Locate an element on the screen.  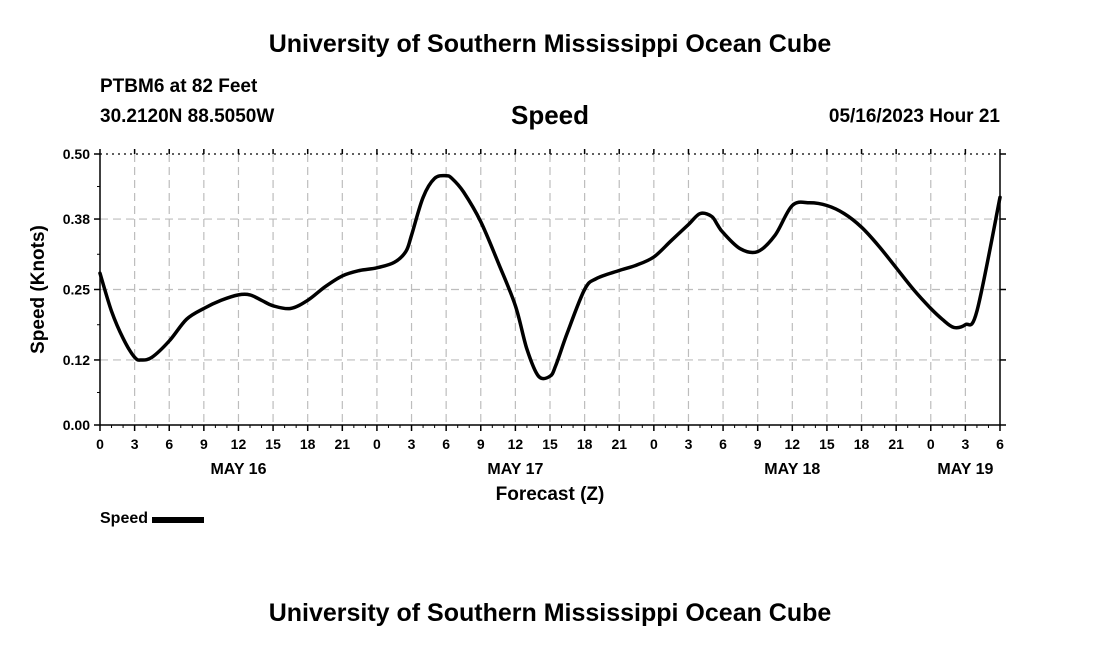
x-date-label: MAY 18 is located at coordinates (792, 469).